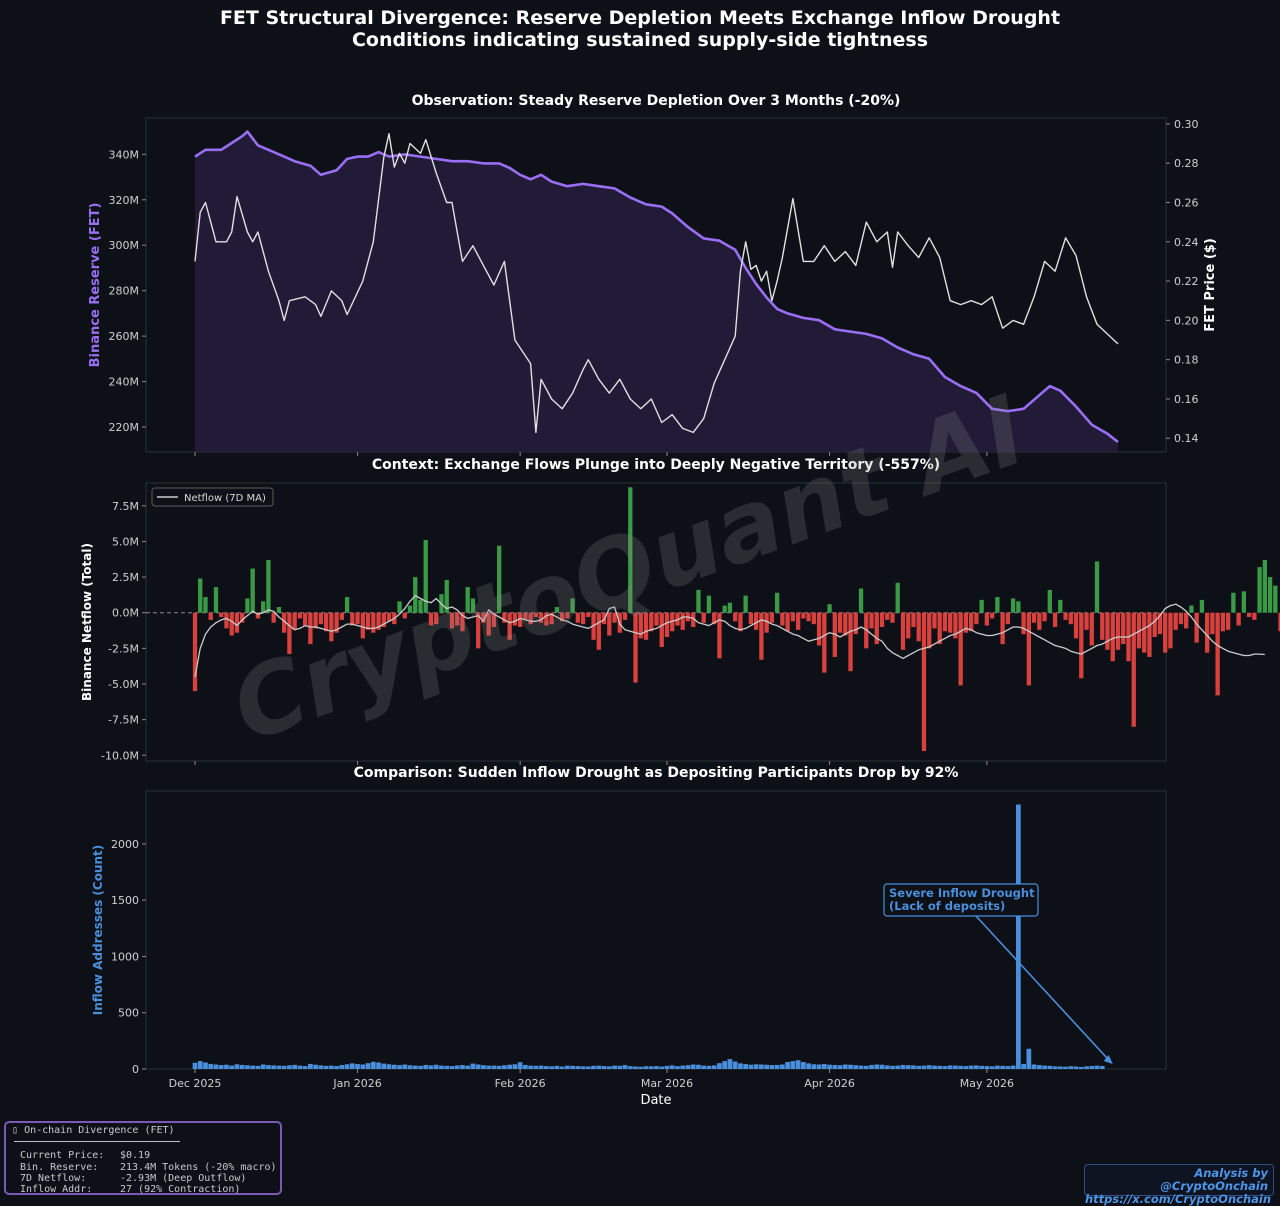 This screenshot has height=1206, width=1280. Describe the element at coordinates (1186, 202) in the screenshot. I see `y2-tick-label: 0.26` at that location.